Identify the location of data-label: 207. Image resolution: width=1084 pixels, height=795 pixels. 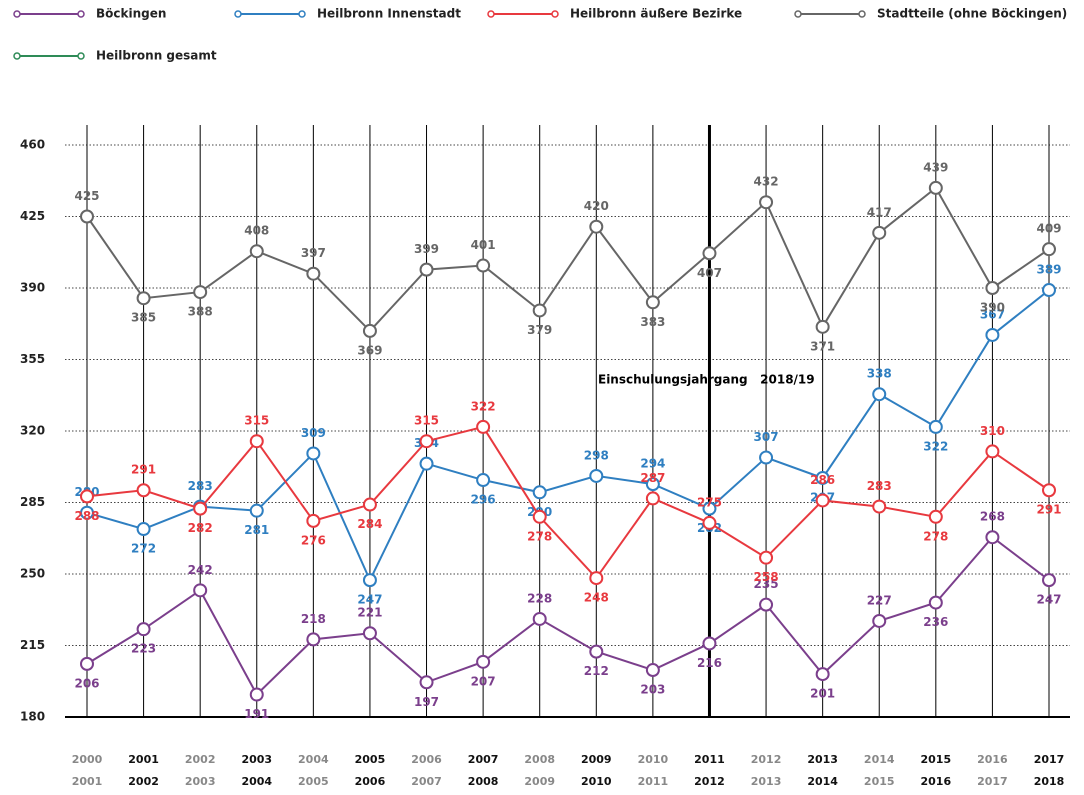
(483, 681).